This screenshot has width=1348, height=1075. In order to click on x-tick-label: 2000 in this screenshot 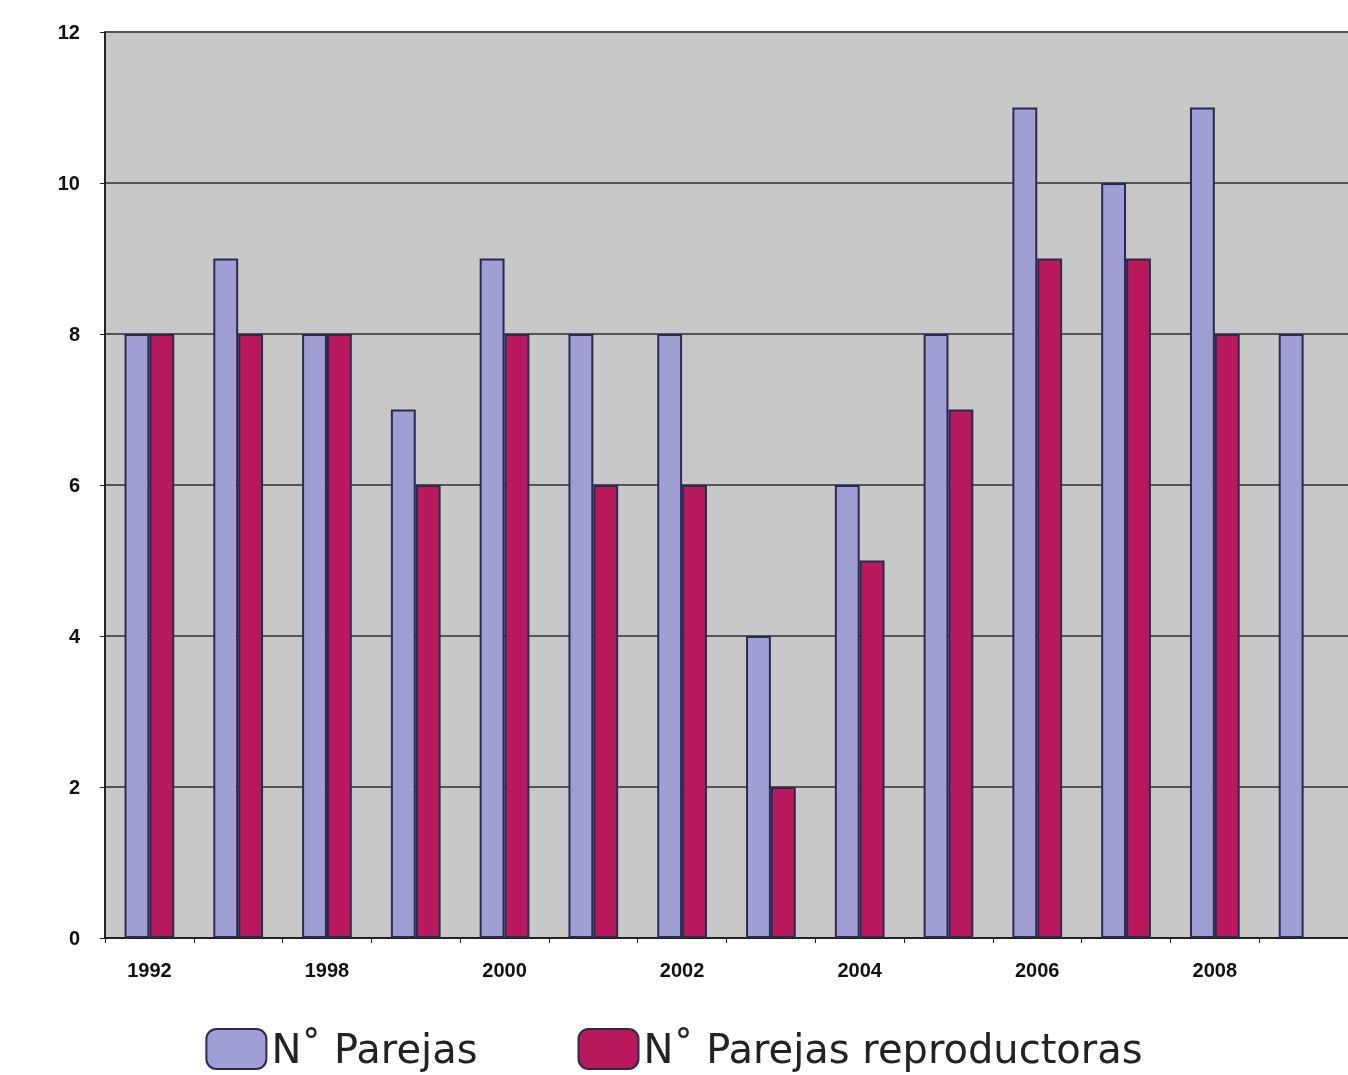, I will do `click(504, 970)`.